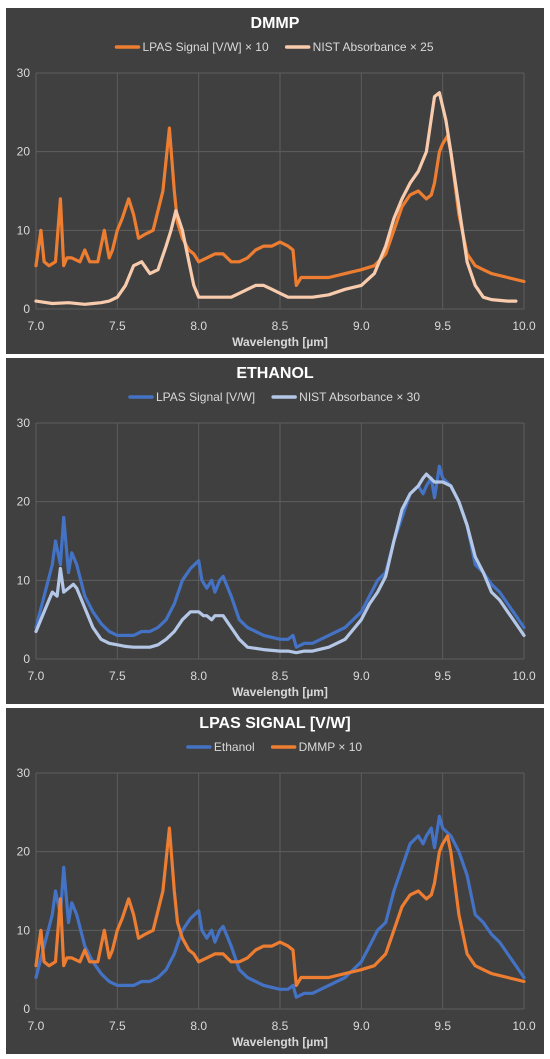 Image resolution: width=550 pixels, height=1059 pixels. Describe the element at coordinates (274, 723) in the screenshot. I see `chart-title: LPAS SIGNAL [V/W]` at that location.